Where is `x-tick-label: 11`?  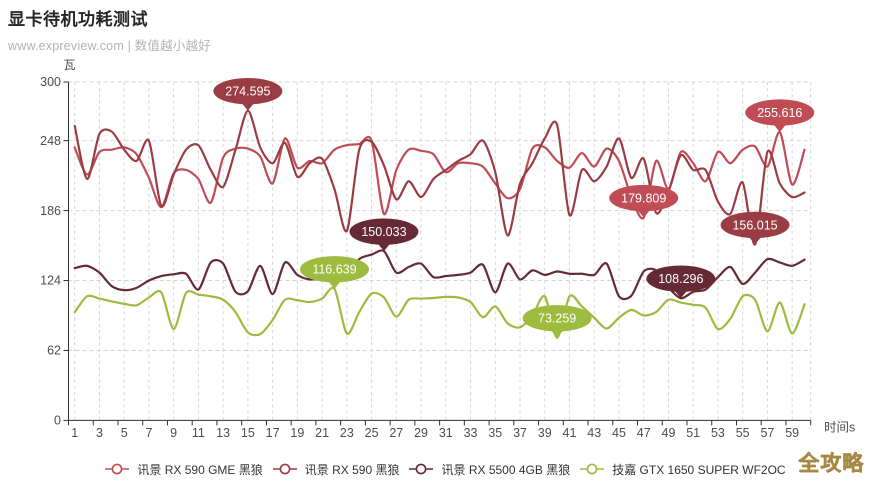
x-tick-label: 11 is located at coordinates (198, 433).